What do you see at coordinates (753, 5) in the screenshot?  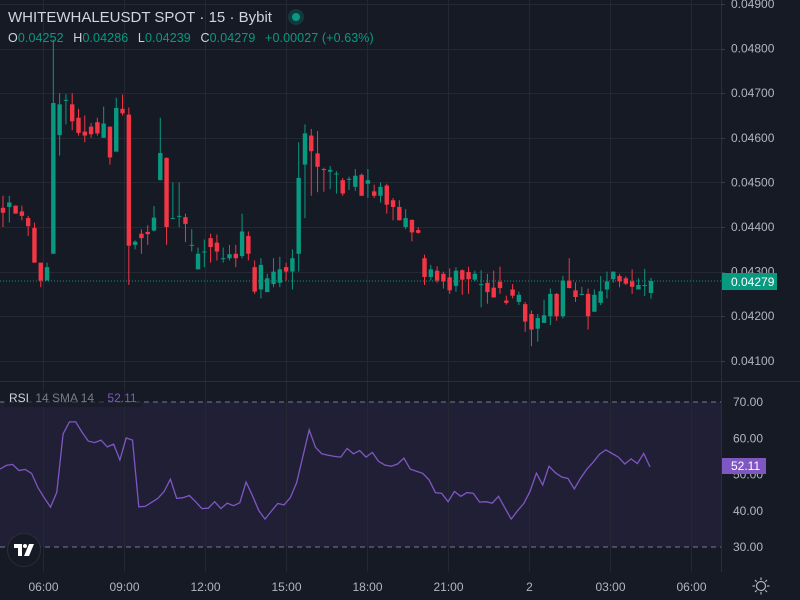 I see `price-axis-label: 0.04900` at bounding box center [753, 5].